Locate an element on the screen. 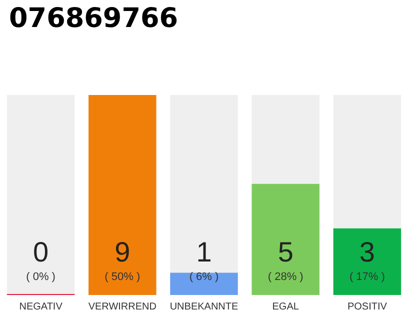 Image resolution: width=410 pixels, height=320 pixels. x-tick-label: EGAL is located at coordinates (286, 307).